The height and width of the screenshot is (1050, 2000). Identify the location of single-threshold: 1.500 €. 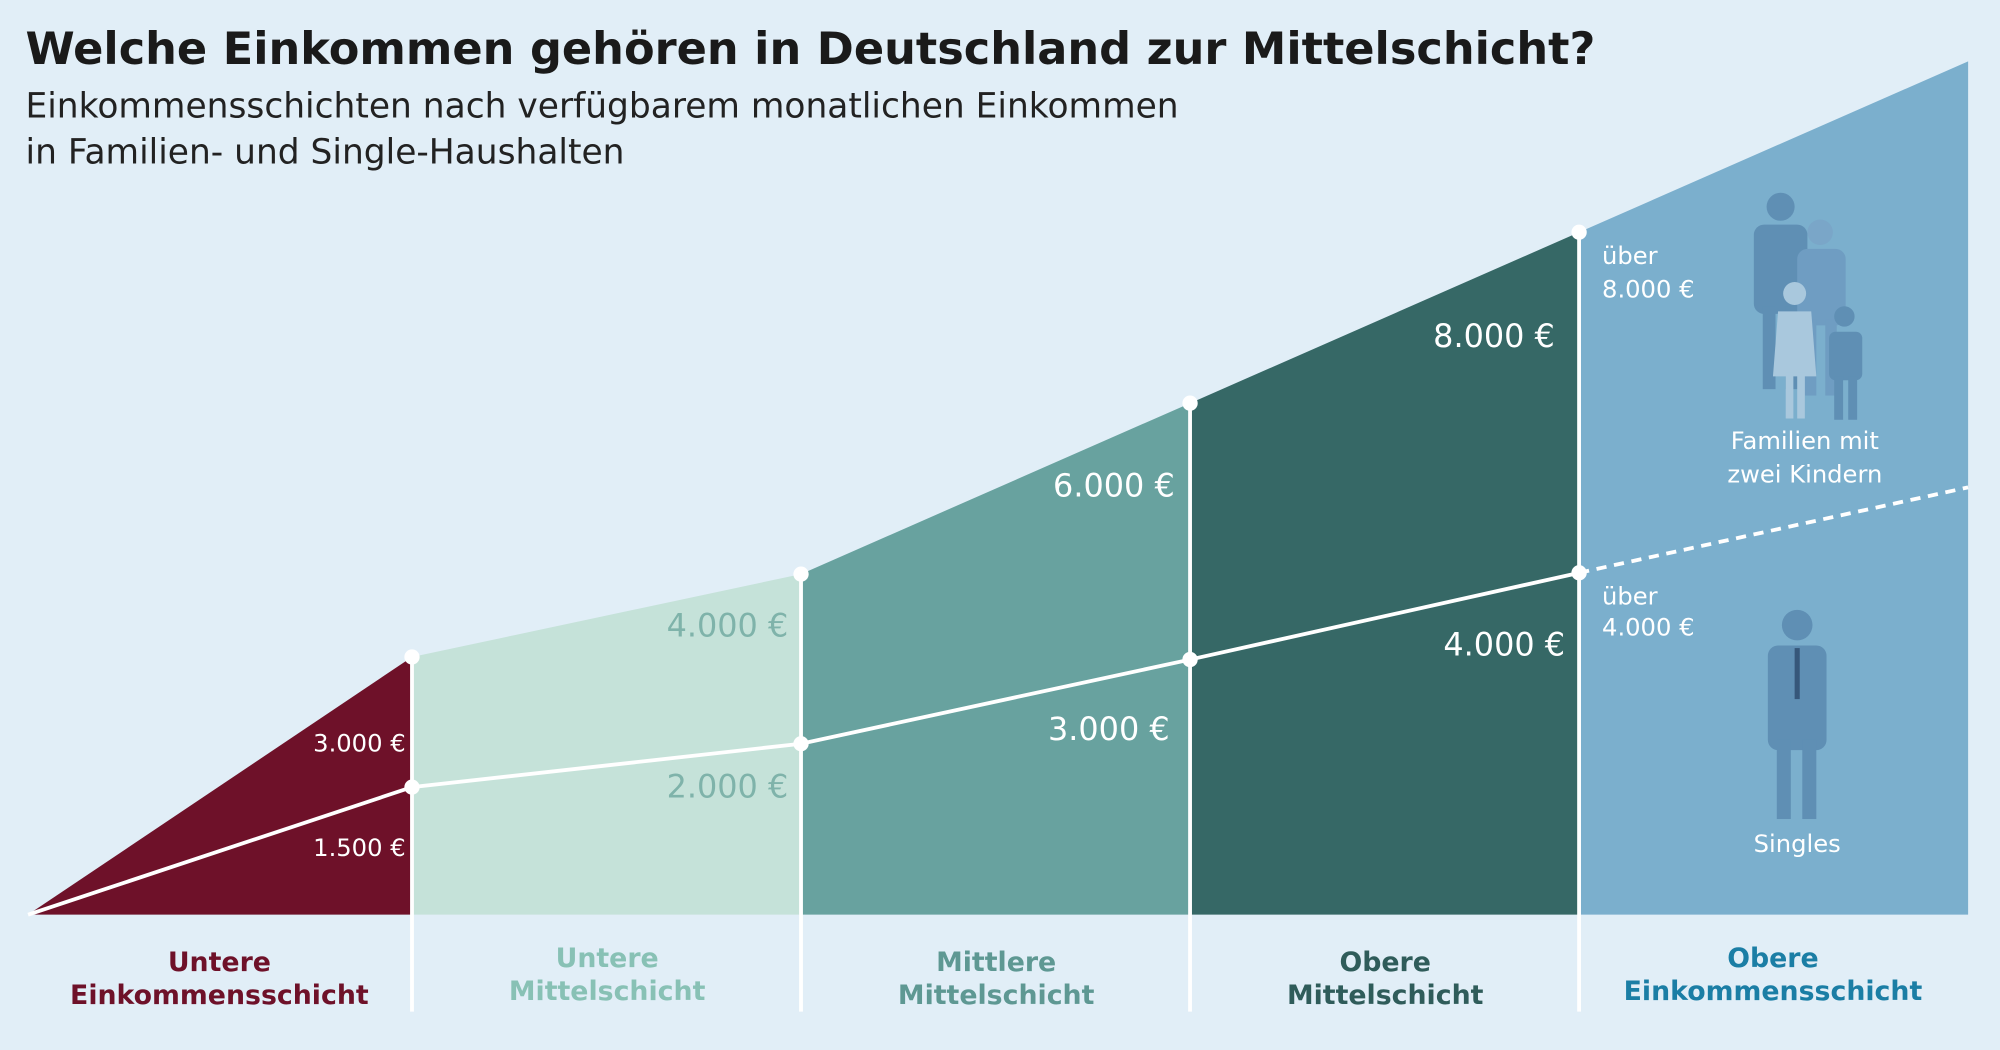
(359, 848).